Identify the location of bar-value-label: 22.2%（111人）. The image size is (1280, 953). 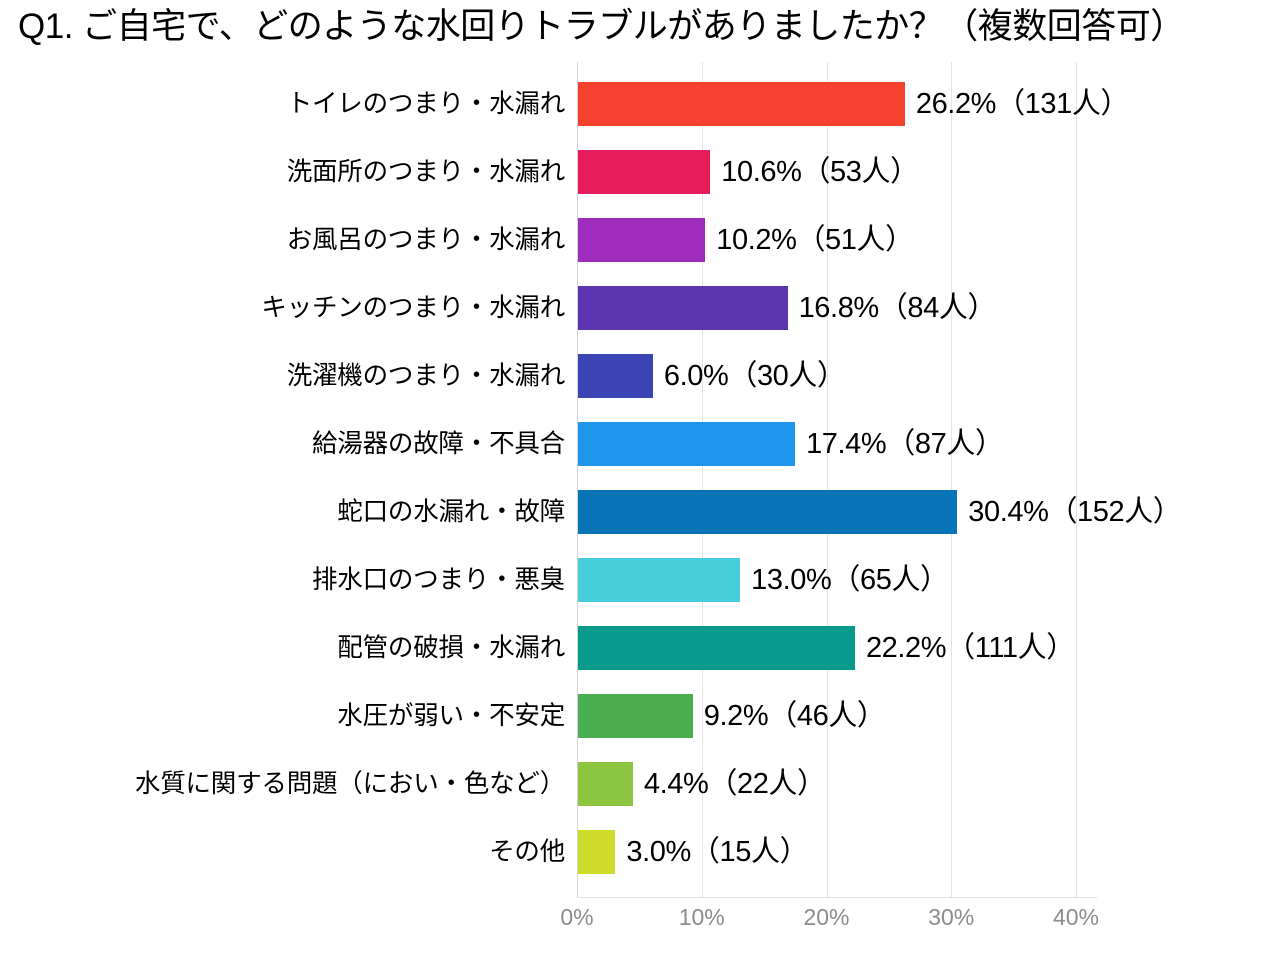
(970, 648).